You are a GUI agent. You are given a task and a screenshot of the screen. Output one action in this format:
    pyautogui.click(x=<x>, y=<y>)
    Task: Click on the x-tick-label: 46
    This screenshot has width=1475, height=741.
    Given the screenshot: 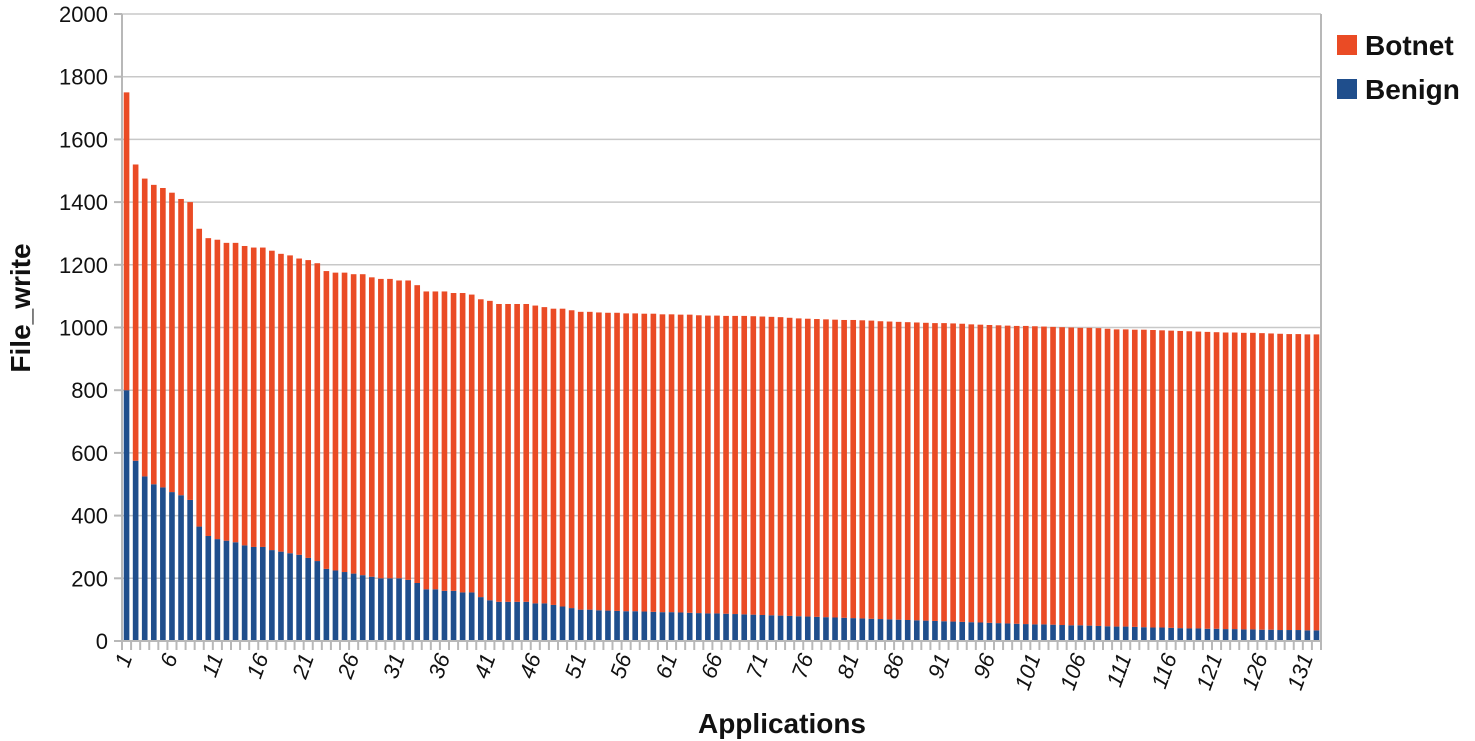 What is the action you would take?
    pyautogui.click(x=530, y=665)
    